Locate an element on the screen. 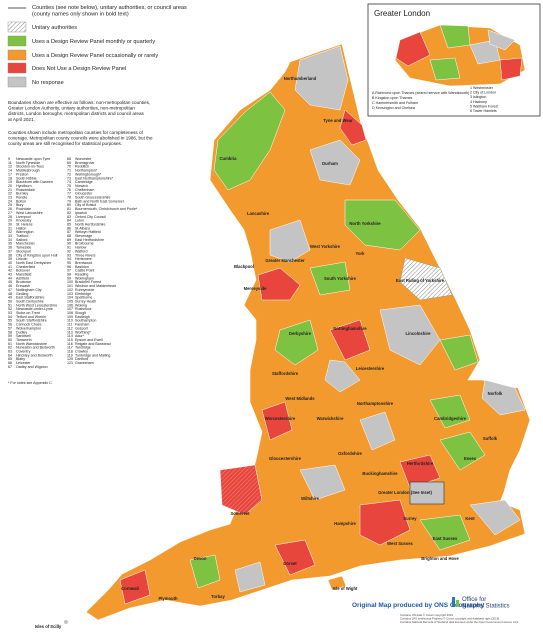 This screenshot has width=543, height=635. list-number: 77 is located at coordinates (69, 194).